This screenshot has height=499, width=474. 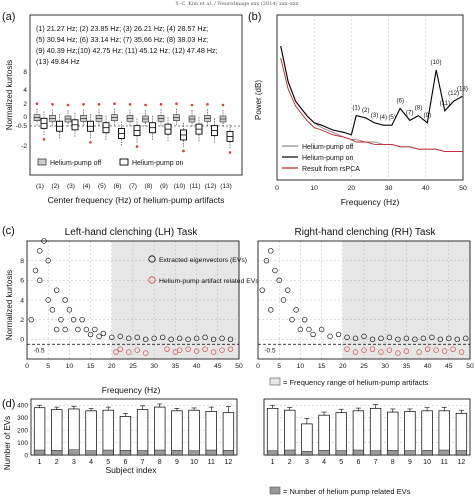 What do you see at coordinates (9, 305) in the screenshot?
I see `panel-c-ylabel: Normalized kurtosis` at bounding box center [9, 305].